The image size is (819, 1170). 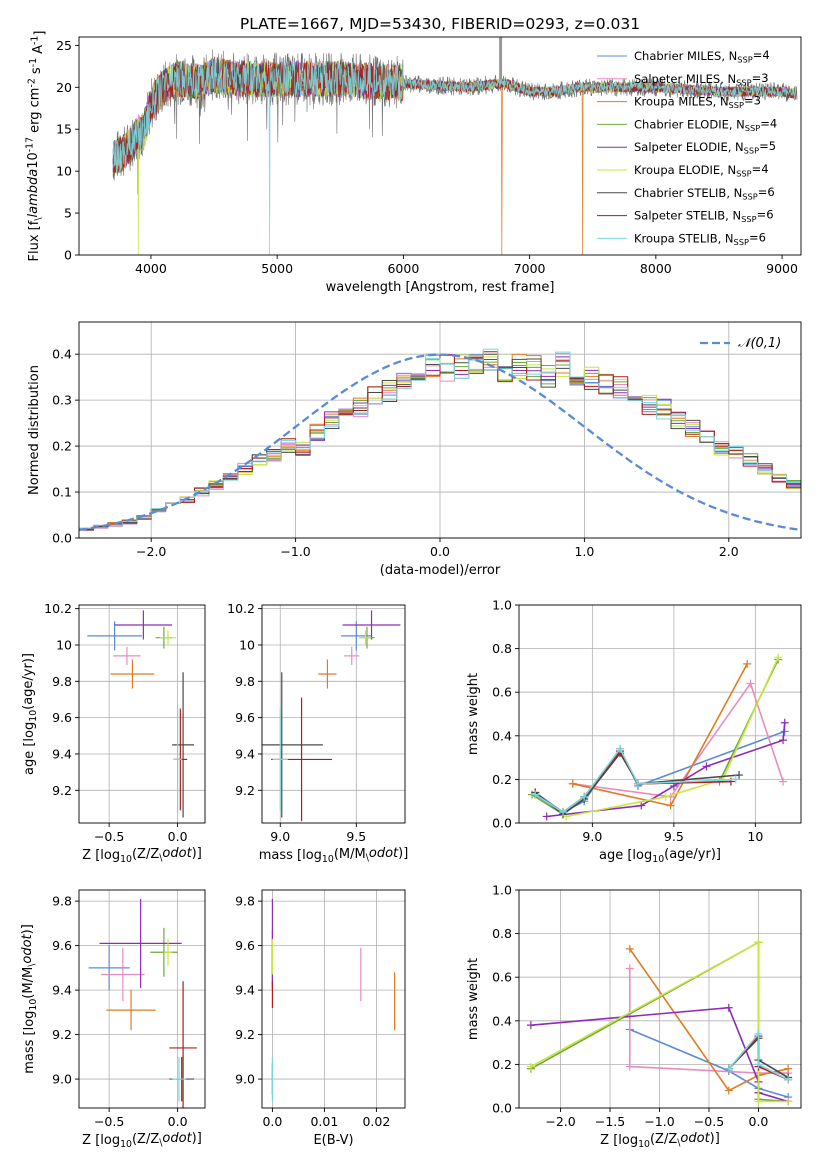 What do you see at coordinates (403, 268) in the screenshot?
I see `x-tick-label: 6000` at bounding box center [403, 268].